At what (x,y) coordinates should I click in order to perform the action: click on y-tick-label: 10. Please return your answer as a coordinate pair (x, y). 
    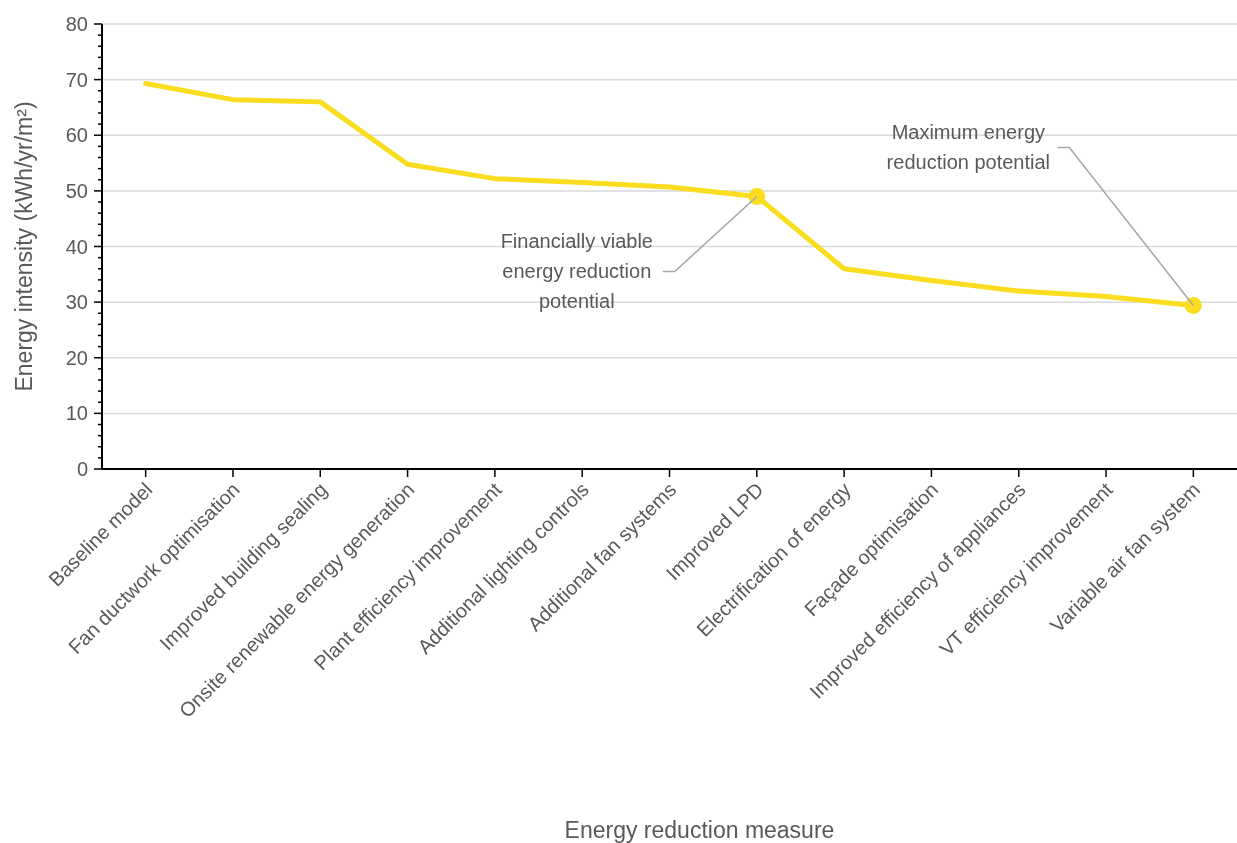
    Looking at the image, I should click on (76, 413).